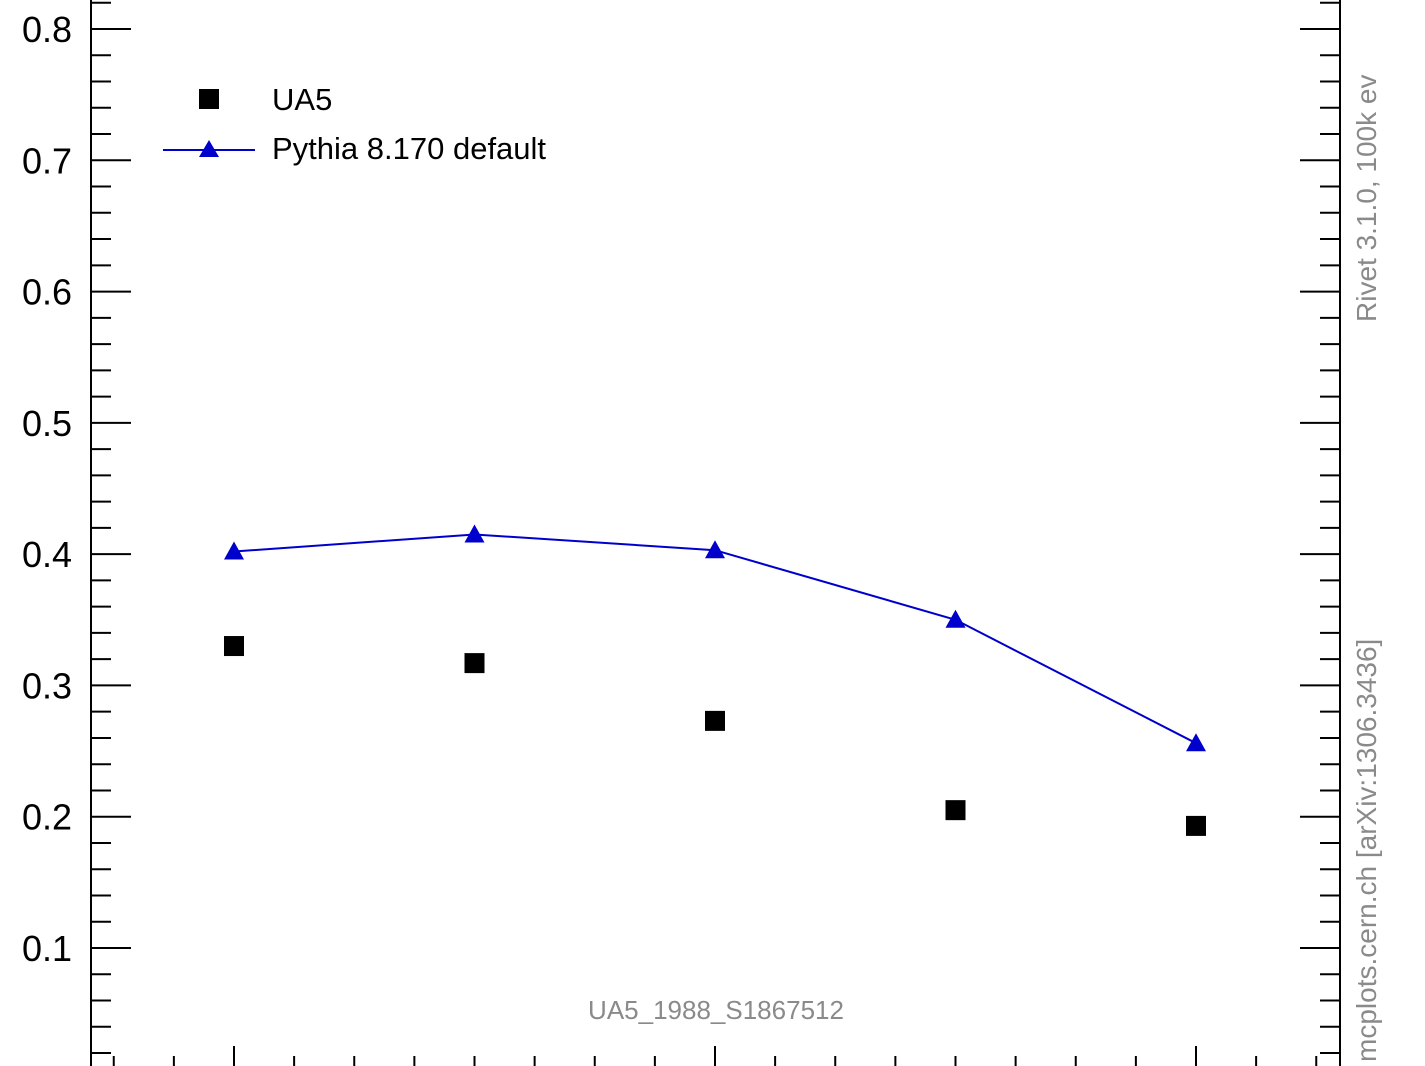 The image size is (1425, 1066). Describe the element at coordinates (209, 148) in the screenshot. I see `legend-pythia-marker` at that location.